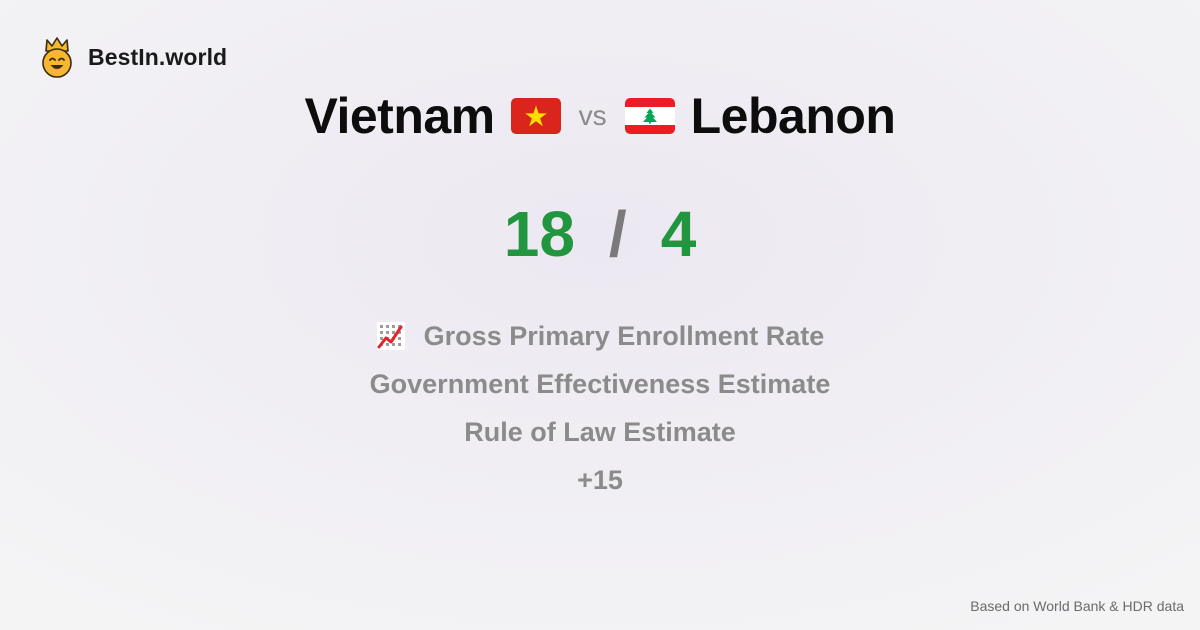 This screenshot has width=1200, height=630. I want to click on more-metrics-label: +15, so click(600, 479).